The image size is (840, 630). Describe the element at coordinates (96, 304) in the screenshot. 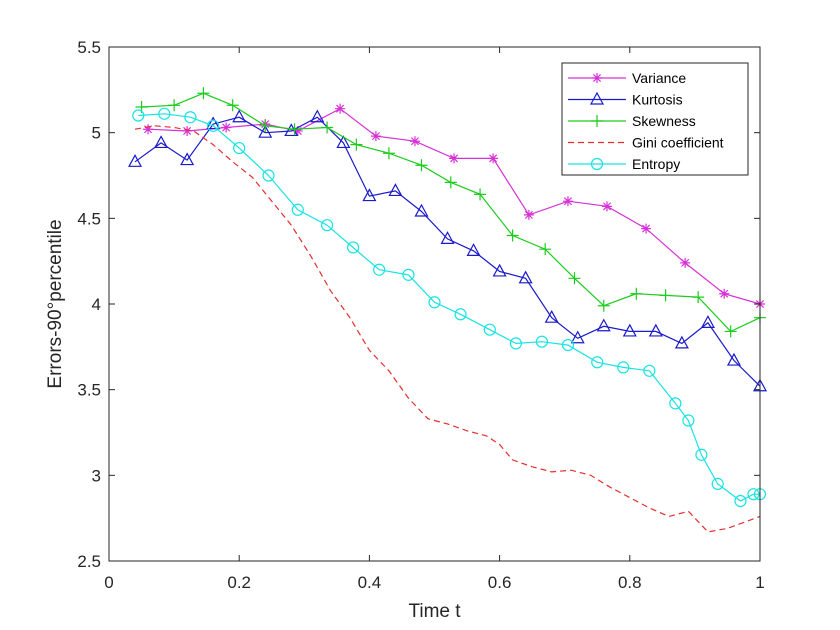

I see `y-tick-label: 4` at that location.